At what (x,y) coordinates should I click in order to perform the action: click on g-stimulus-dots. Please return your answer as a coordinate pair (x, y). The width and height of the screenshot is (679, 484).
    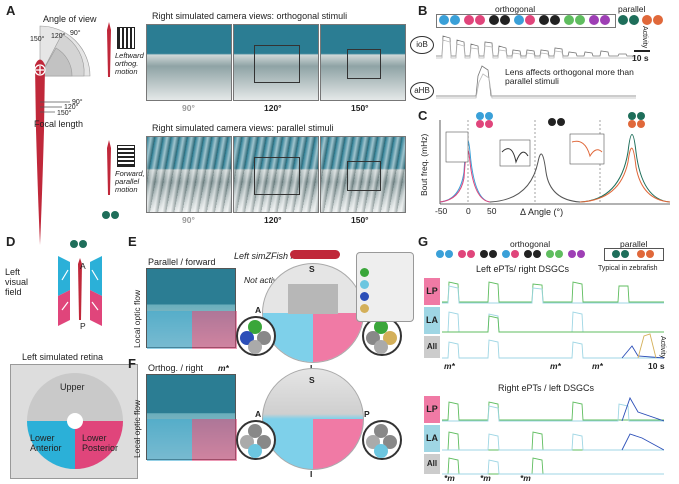
    Looking at the image, I should click on (511, 254).